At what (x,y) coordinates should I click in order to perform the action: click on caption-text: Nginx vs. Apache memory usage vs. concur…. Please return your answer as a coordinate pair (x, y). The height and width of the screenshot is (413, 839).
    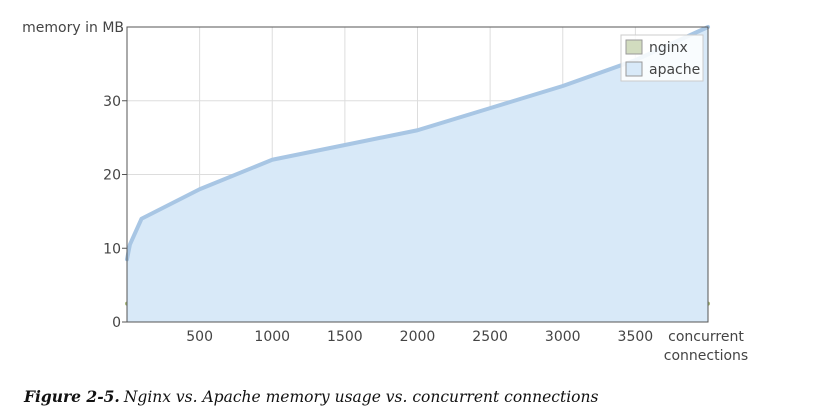
    Looking at the image, I should click on (361, 397).